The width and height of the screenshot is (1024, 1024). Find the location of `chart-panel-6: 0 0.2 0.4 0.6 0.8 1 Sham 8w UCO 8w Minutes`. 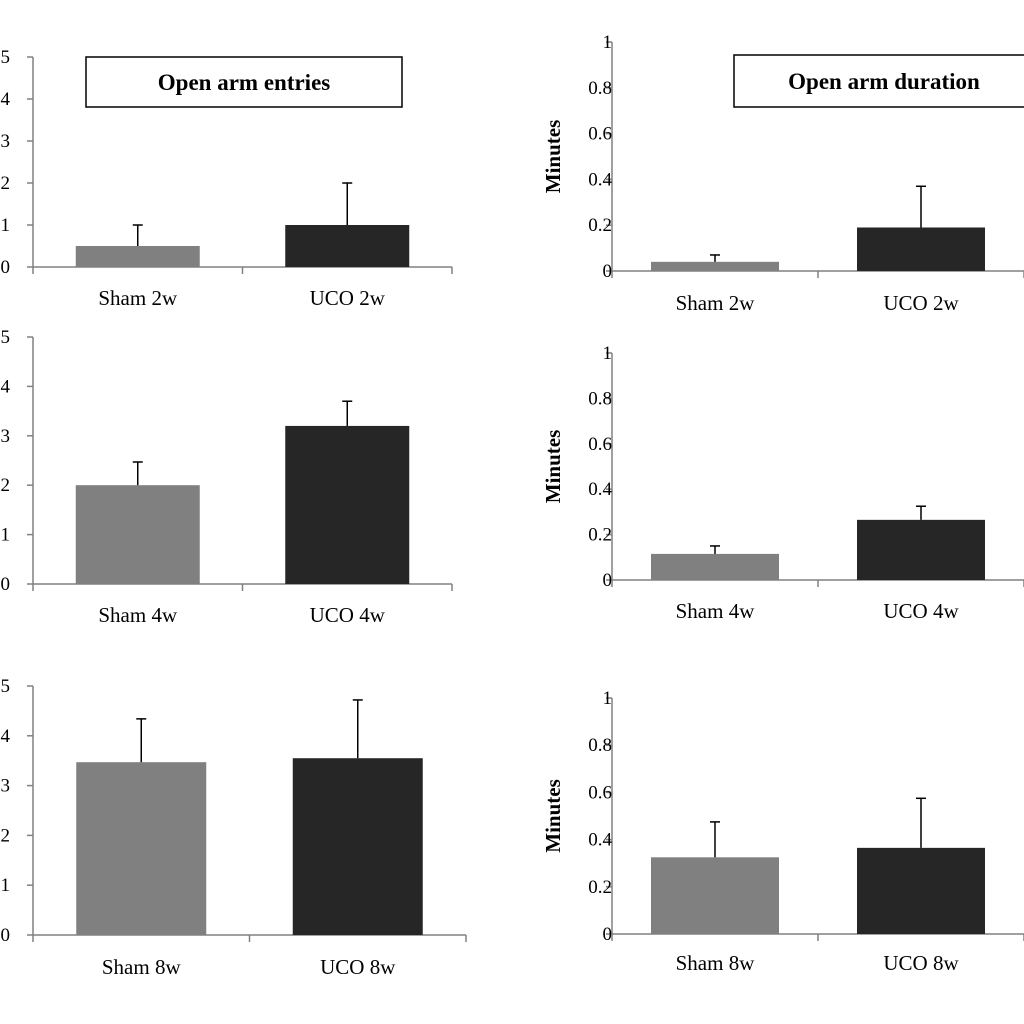

chart-panel-6: 0 0.2 0.4 0.6 0.8 1 Sham 8w UCO 8w Minutes is located at coordinates (782, 831).